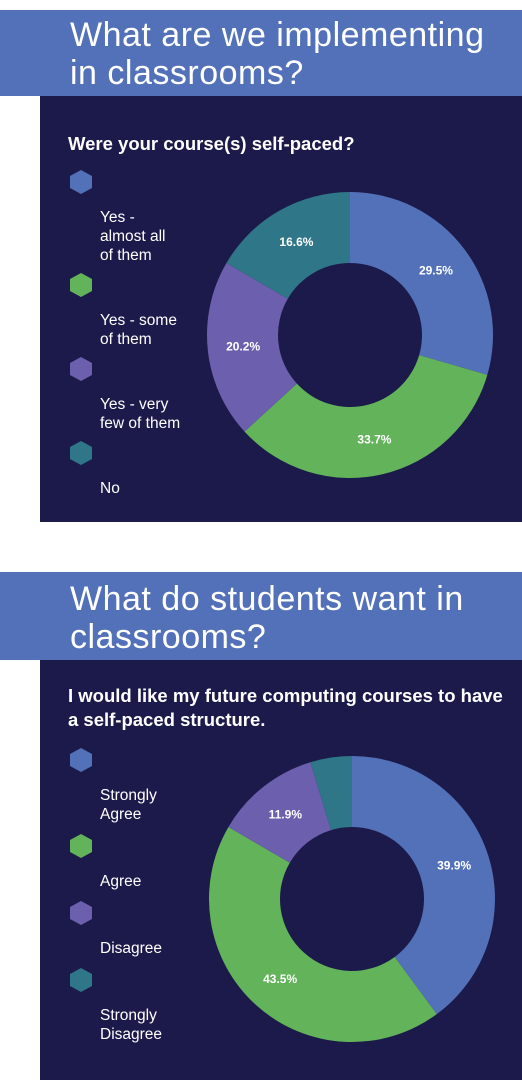 Image resolution: width=522 pixels, height=1080 pixels. Describe the element at coordinates (133, 929) in the screenshot. I see `legend-item-disagree: Disagree` at that location.